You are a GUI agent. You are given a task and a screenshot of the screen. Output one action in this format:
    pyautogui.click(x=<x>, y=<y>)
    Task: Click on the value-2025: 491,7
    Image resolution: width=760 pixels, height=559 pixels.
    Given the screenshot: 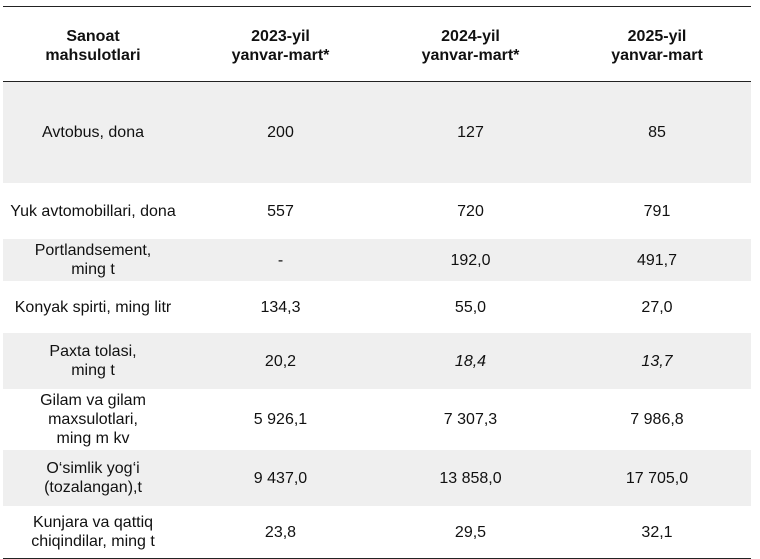 What is the action you would take?
    pyautogui.click(x=657, y=260)
    